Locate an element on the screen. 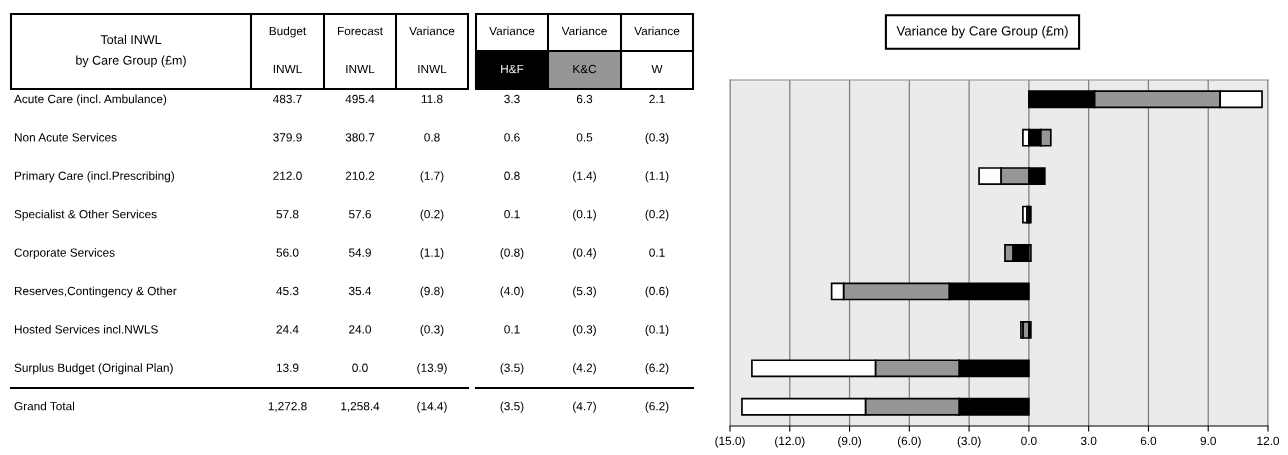 Image resolution: width=1288 pixels, height=455 pixels. data-label: 1,272.8 is located at coordinates (287, 407).